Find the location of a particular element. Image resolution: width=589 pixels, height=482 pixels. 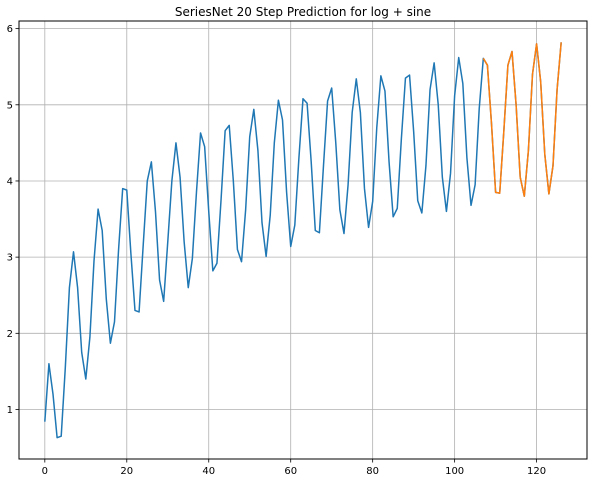

x-tick-label: 80 is located at coordinates (372, 471).